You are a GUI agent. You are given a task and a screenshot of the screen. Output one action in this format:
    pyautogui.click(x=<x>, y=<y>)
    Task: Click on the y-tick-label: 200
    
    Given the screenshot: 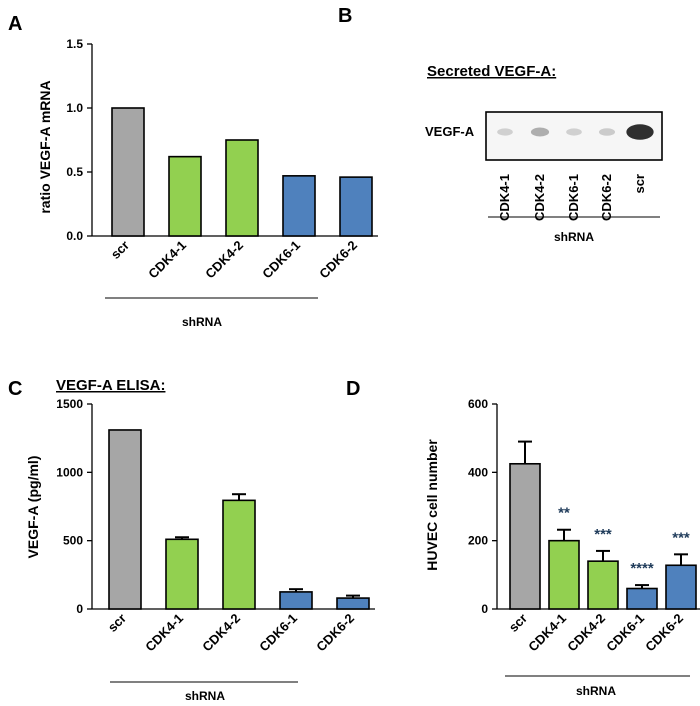 What is the action you would take?
    pyautogui.click(x=478, y=541)
    